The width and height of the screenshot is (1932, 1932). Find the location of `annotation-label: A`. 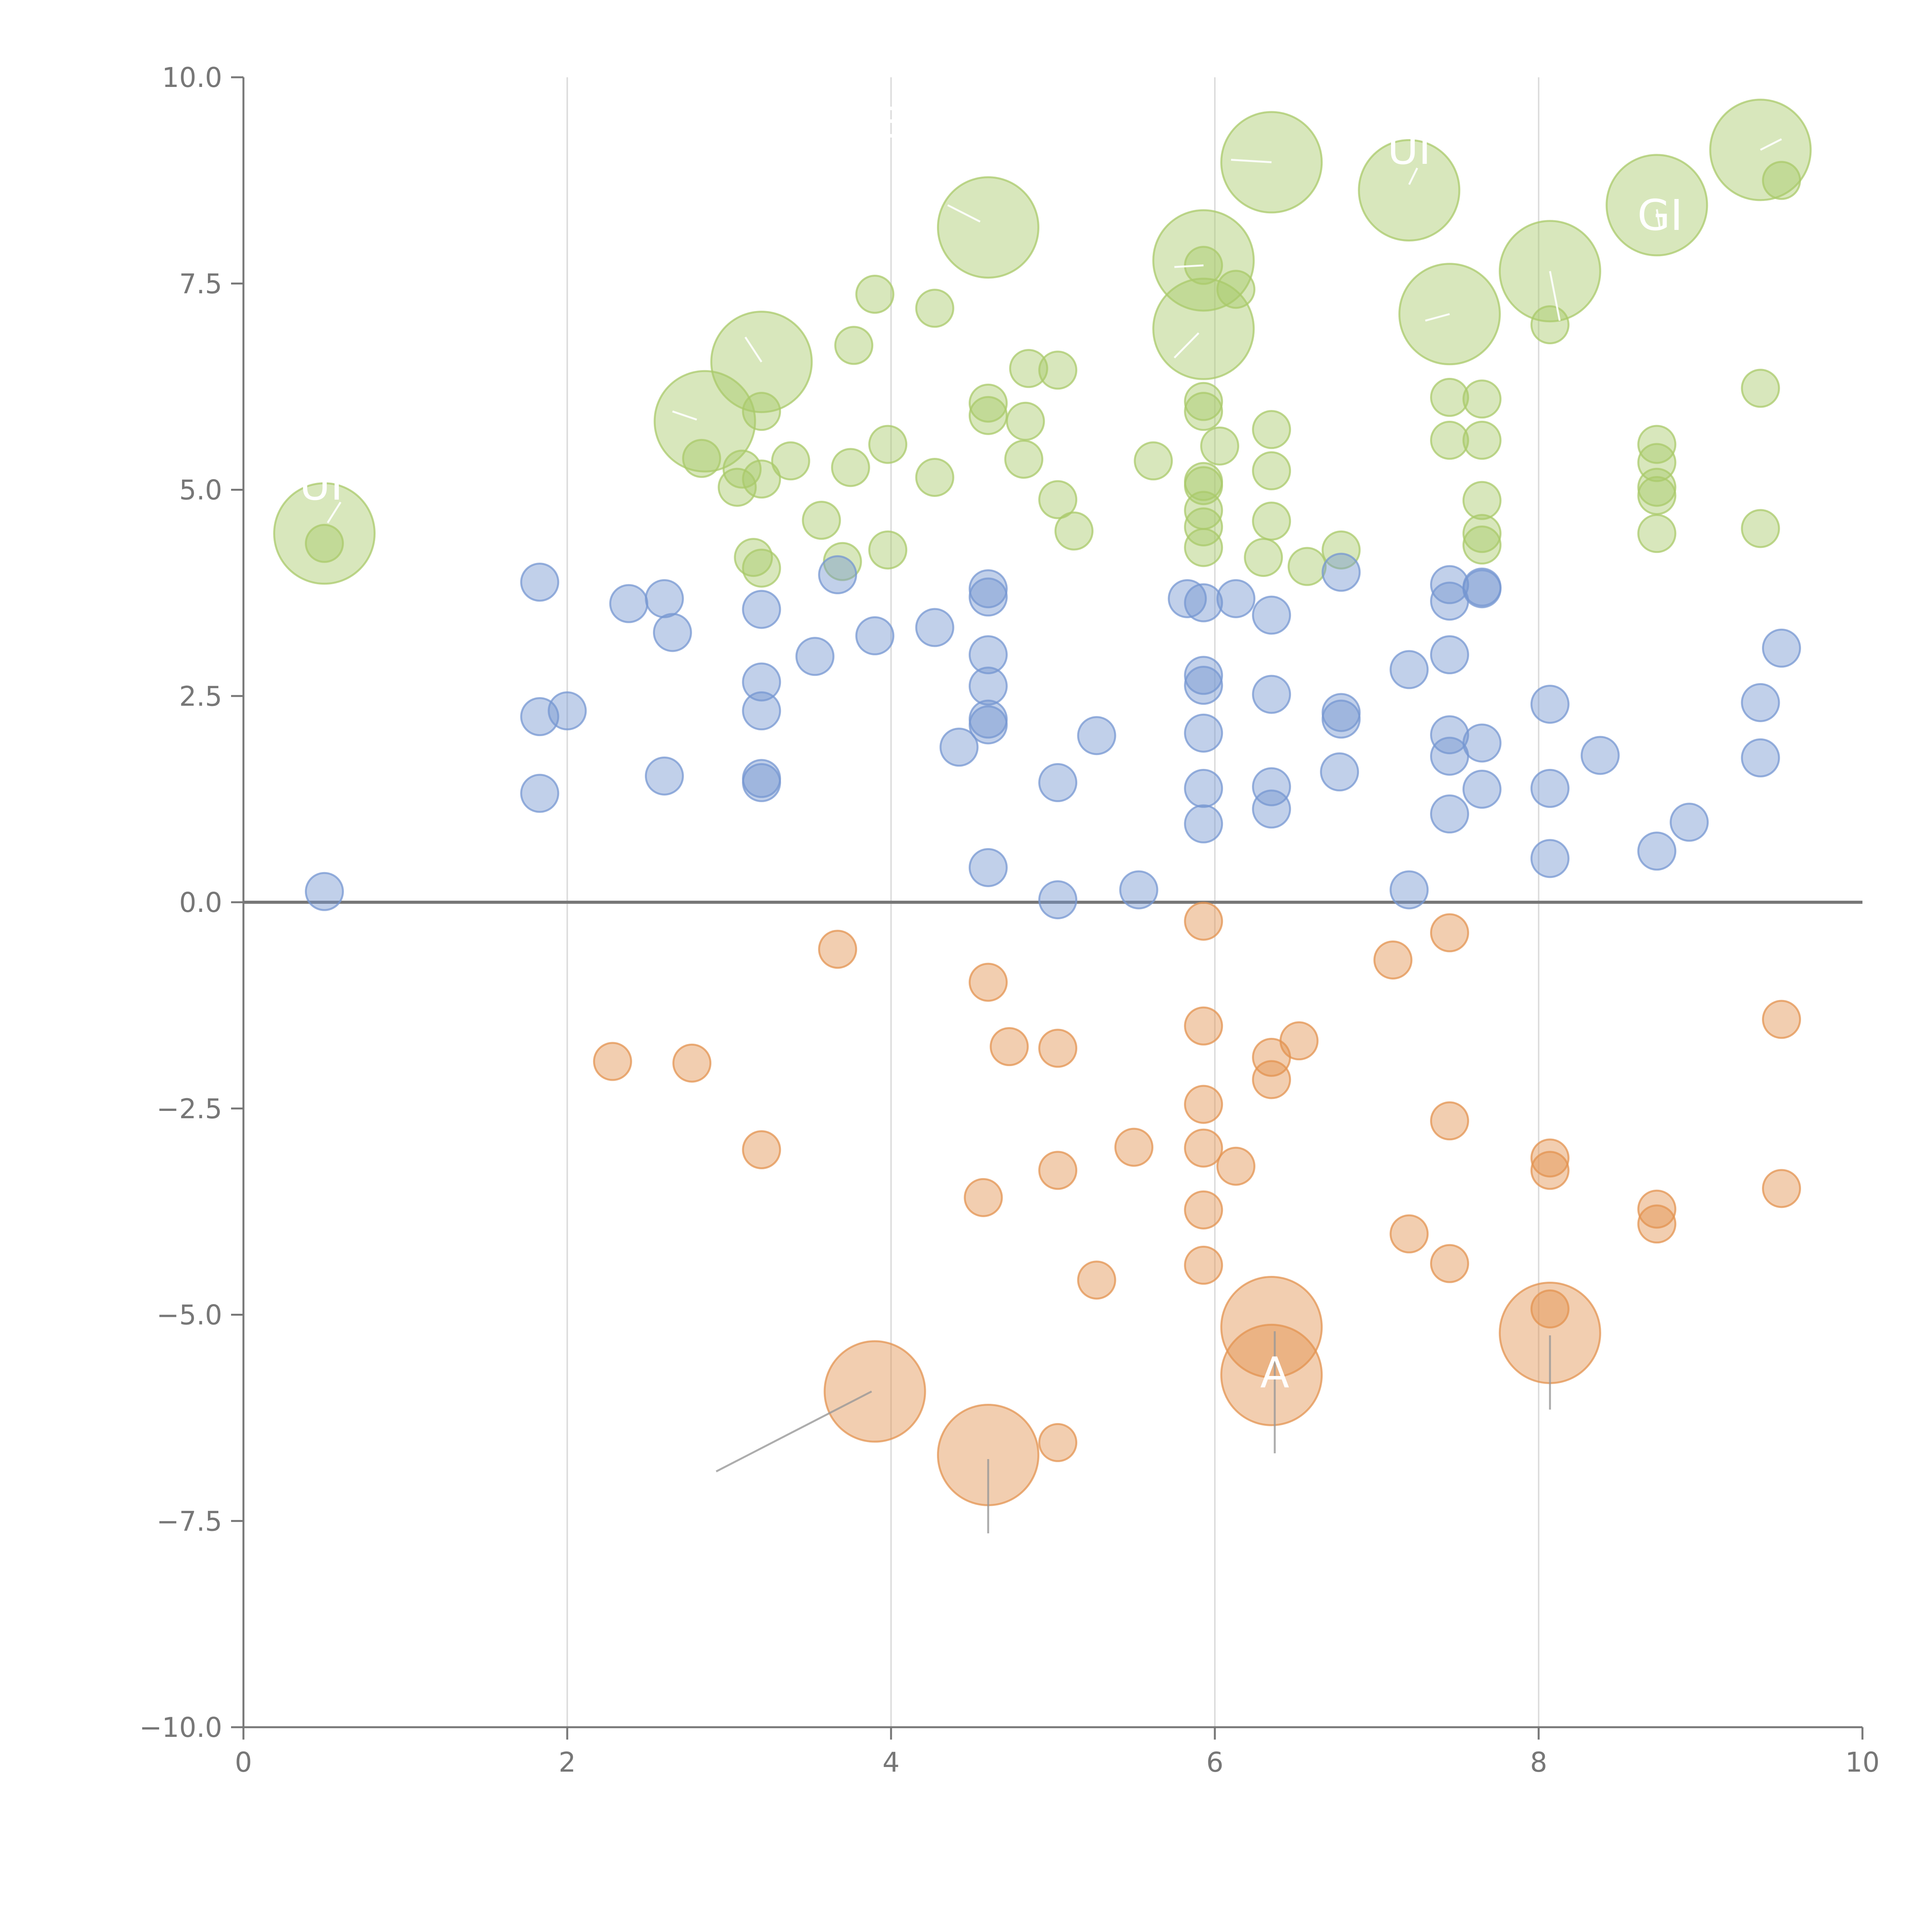

annotation-label: A is located at coordinates (1275, 1373).